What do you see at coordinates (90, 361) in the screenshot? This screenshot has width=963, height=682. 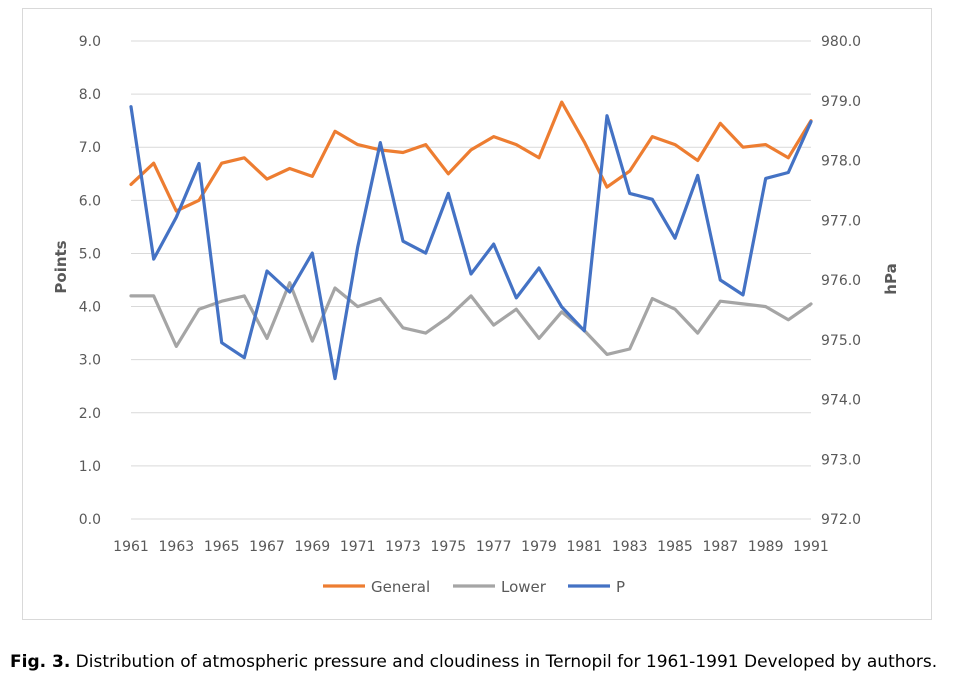 I see `y-tick-label: 3.0` at bounding box center [90, 361].